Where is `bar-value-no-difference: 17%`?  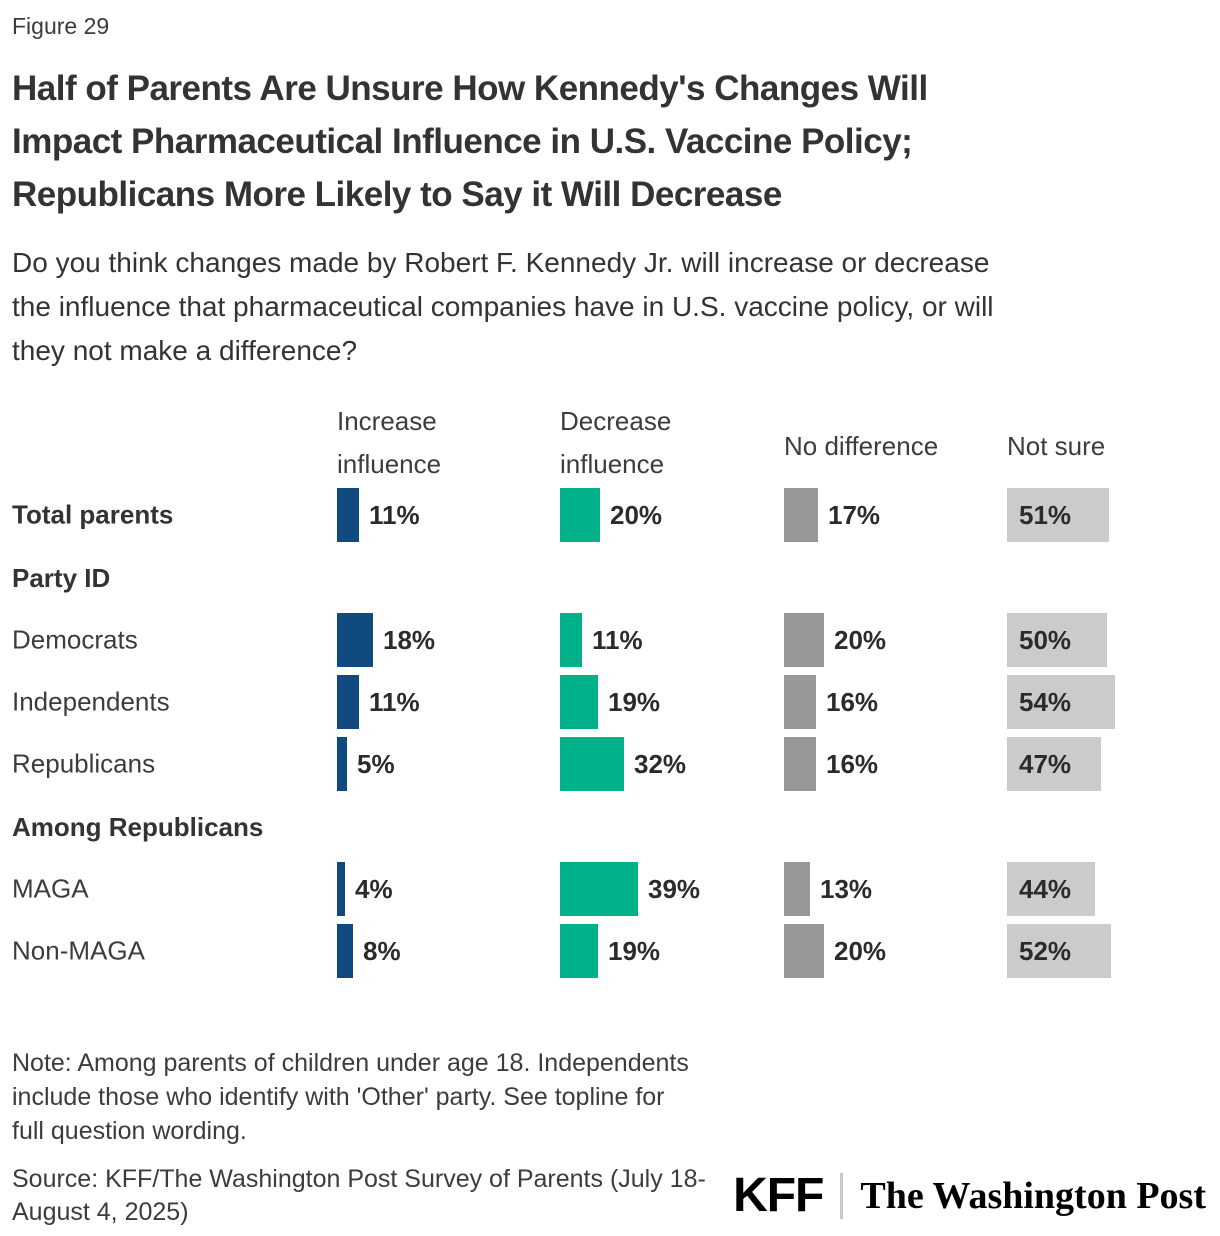
bar-value-no-difference: 17% is located at coordinates (854, 515).